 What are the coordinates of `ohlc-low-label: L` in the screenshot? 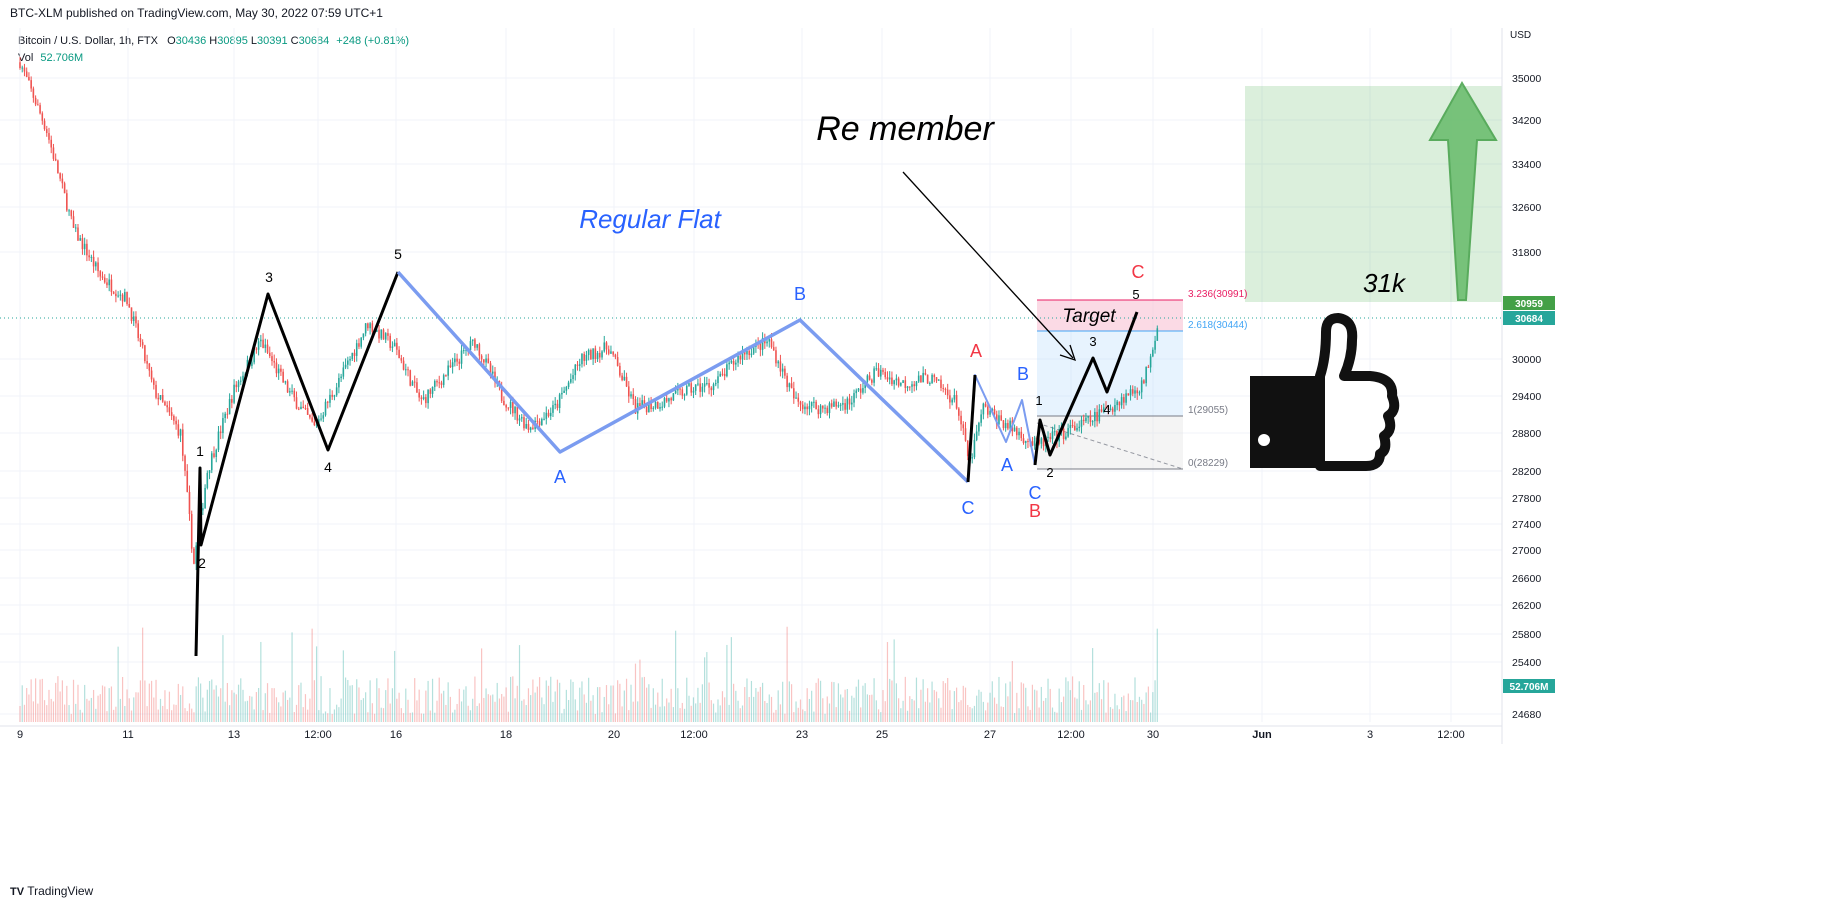 It's located at (254, 41).